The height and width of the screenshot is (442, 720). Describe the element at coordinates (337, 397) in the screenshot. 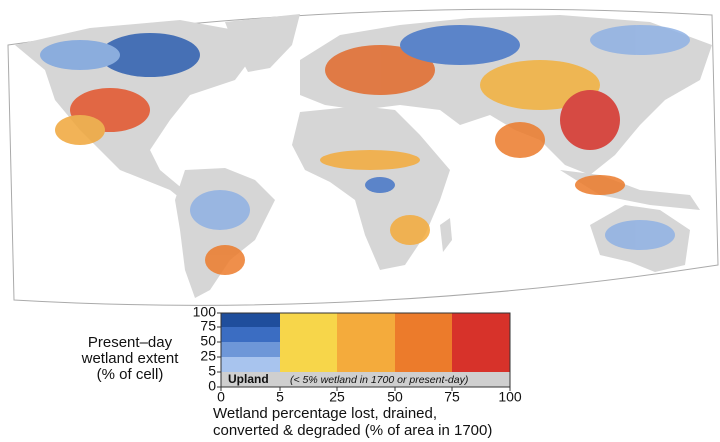

I see `x-tick-label: 25` at that location.